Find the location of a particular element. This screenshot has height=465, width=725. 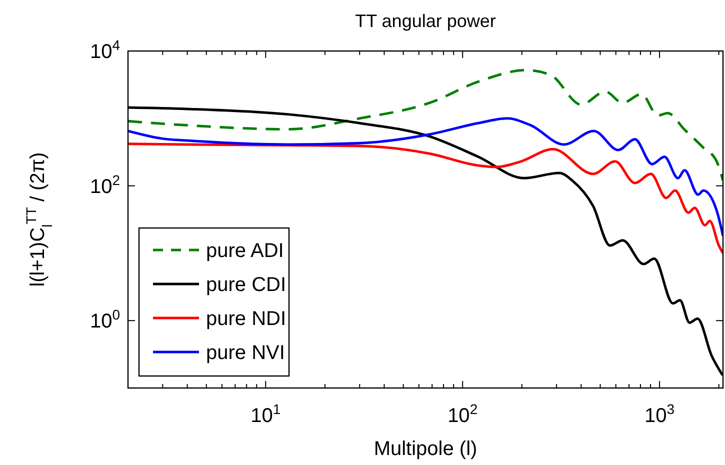

x-tick-label: 10$^{3}$ is located at coordinates (659, 414).